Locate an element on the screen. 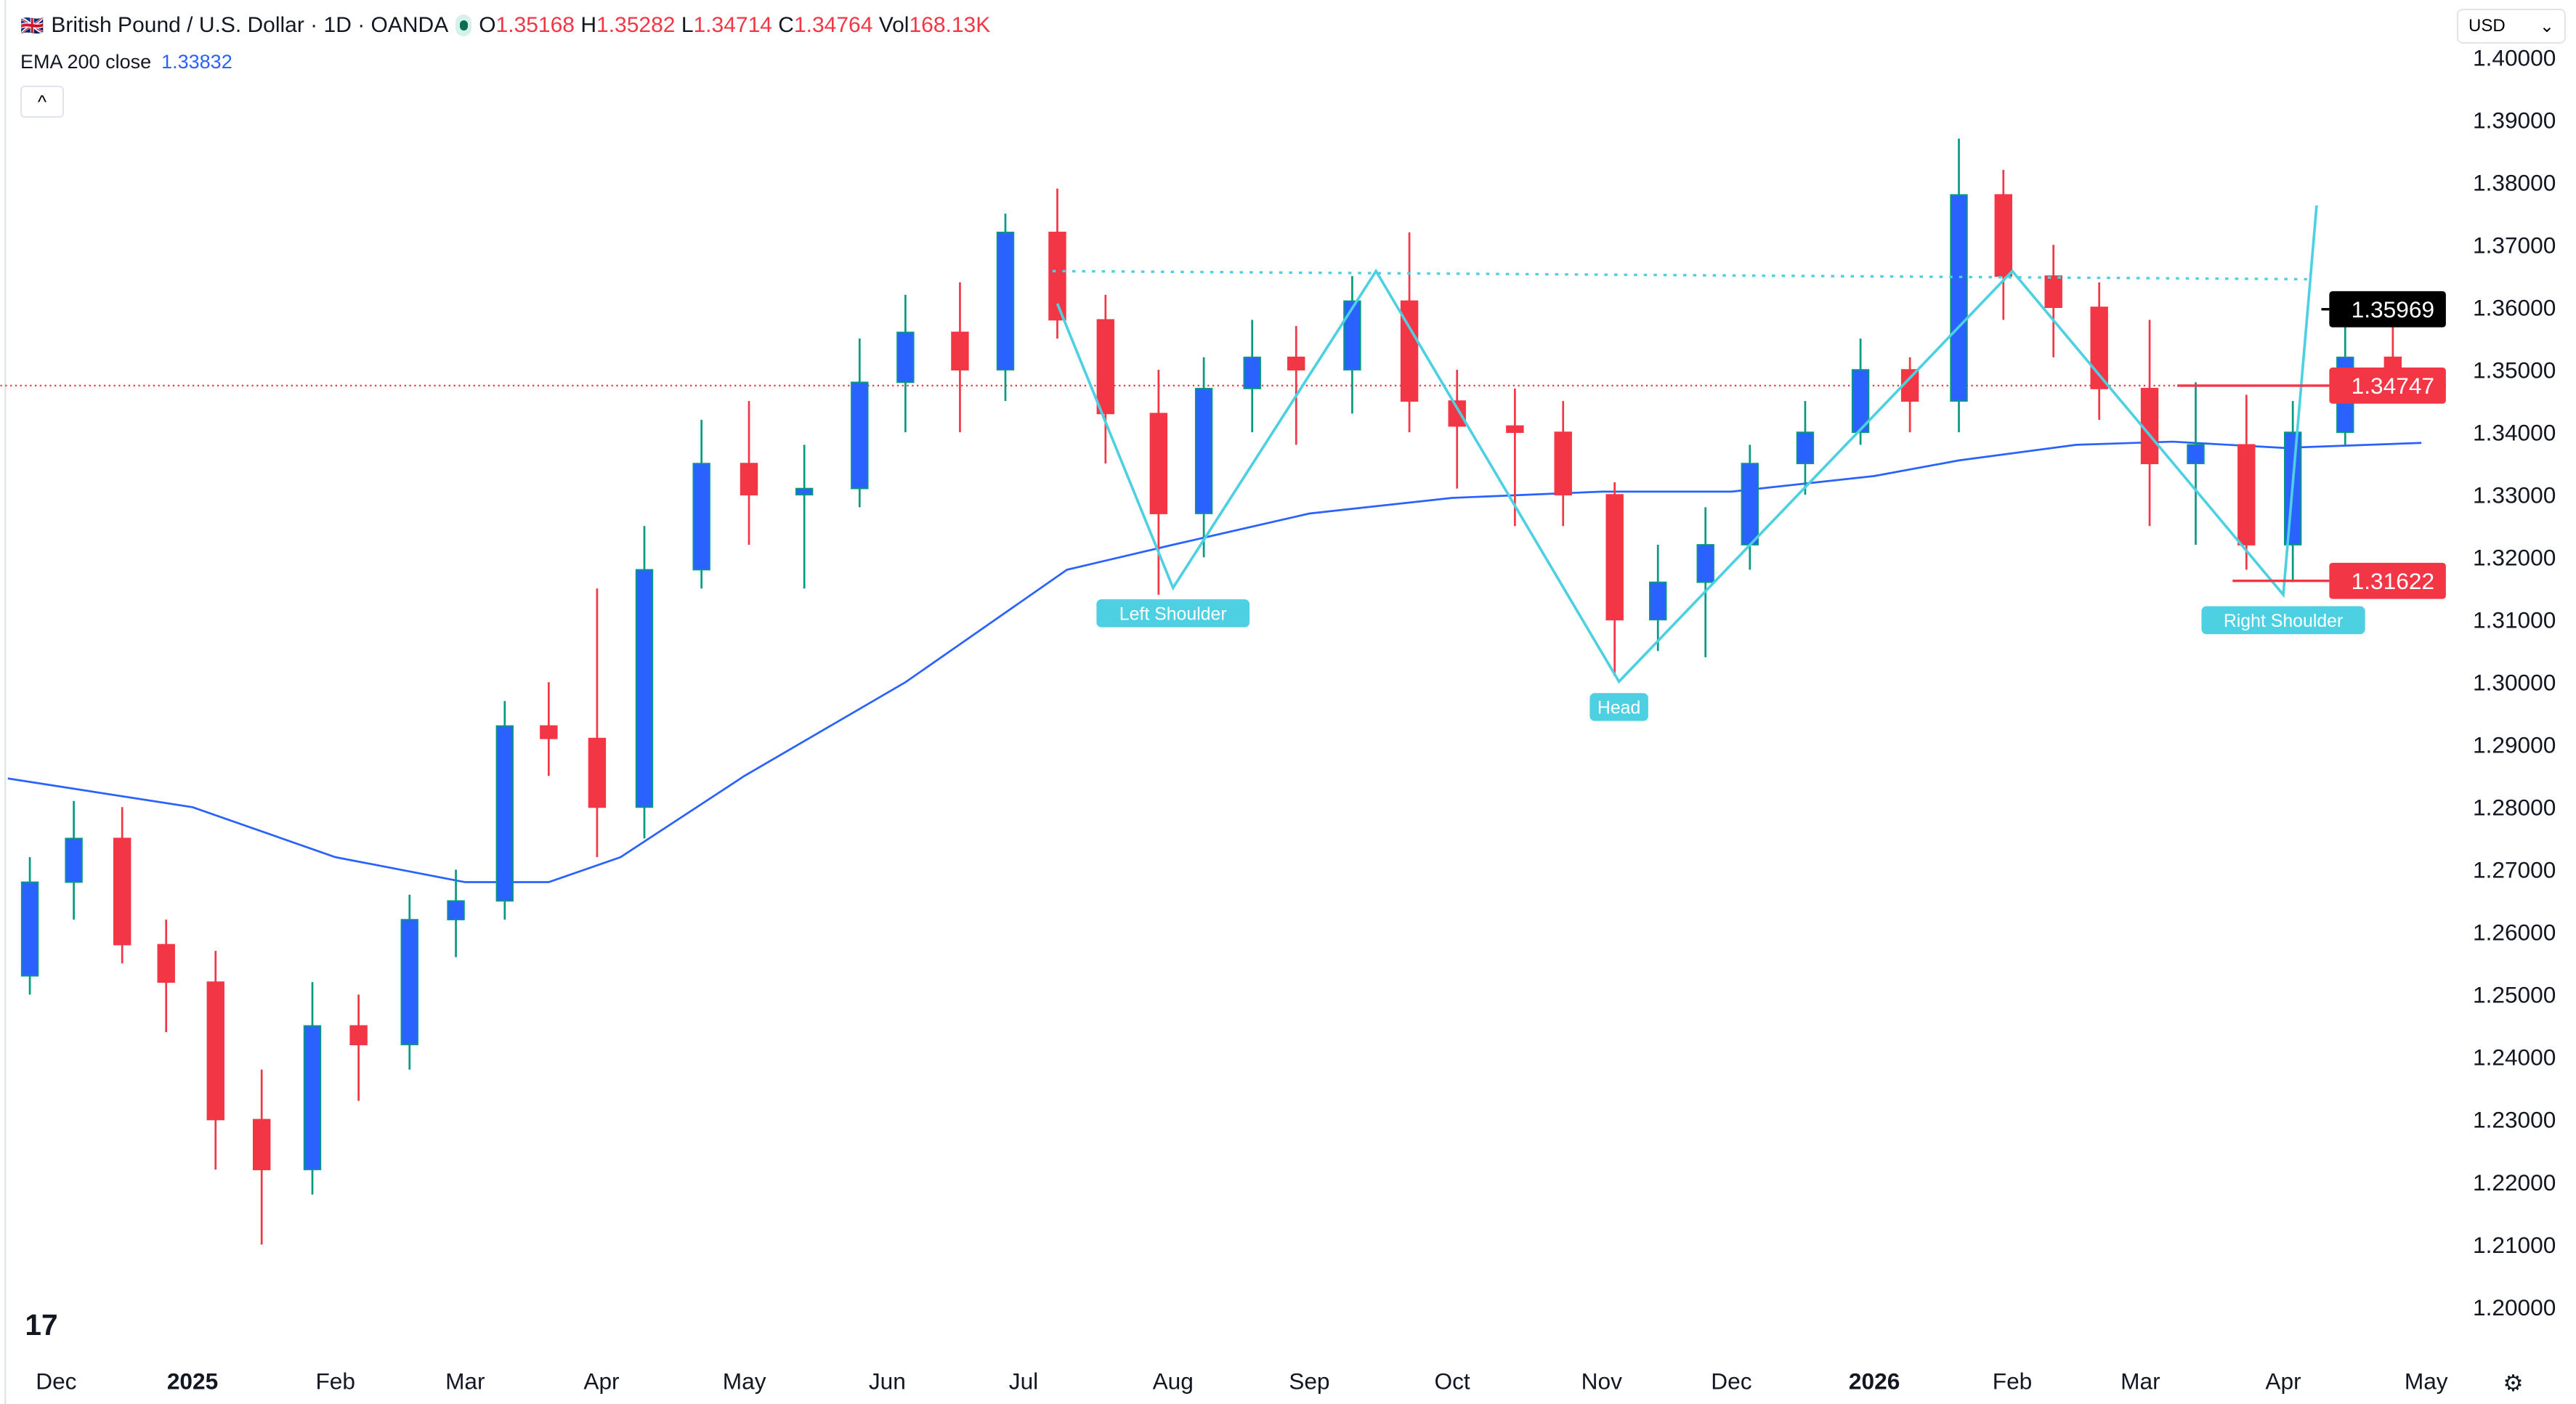 This screenshot has width=2576, height=1404. price-label: 1.35969 is located at coordinates (2393, 309).